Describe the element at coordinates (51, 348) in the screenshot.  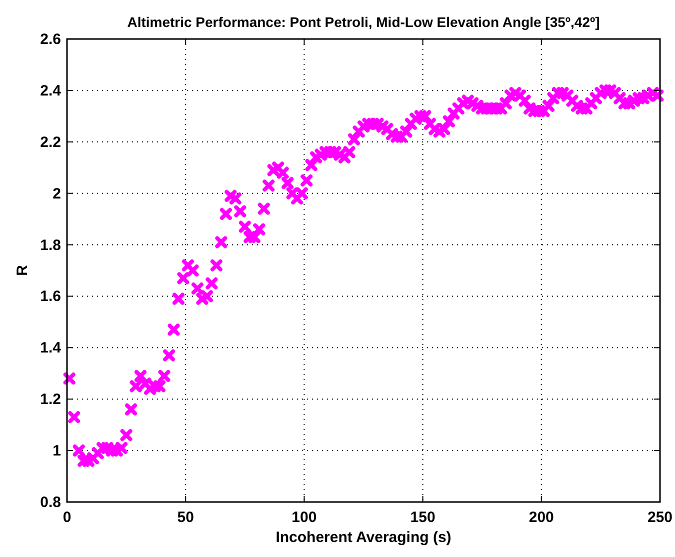
I see `y-tick-label: 1.4` at that location.